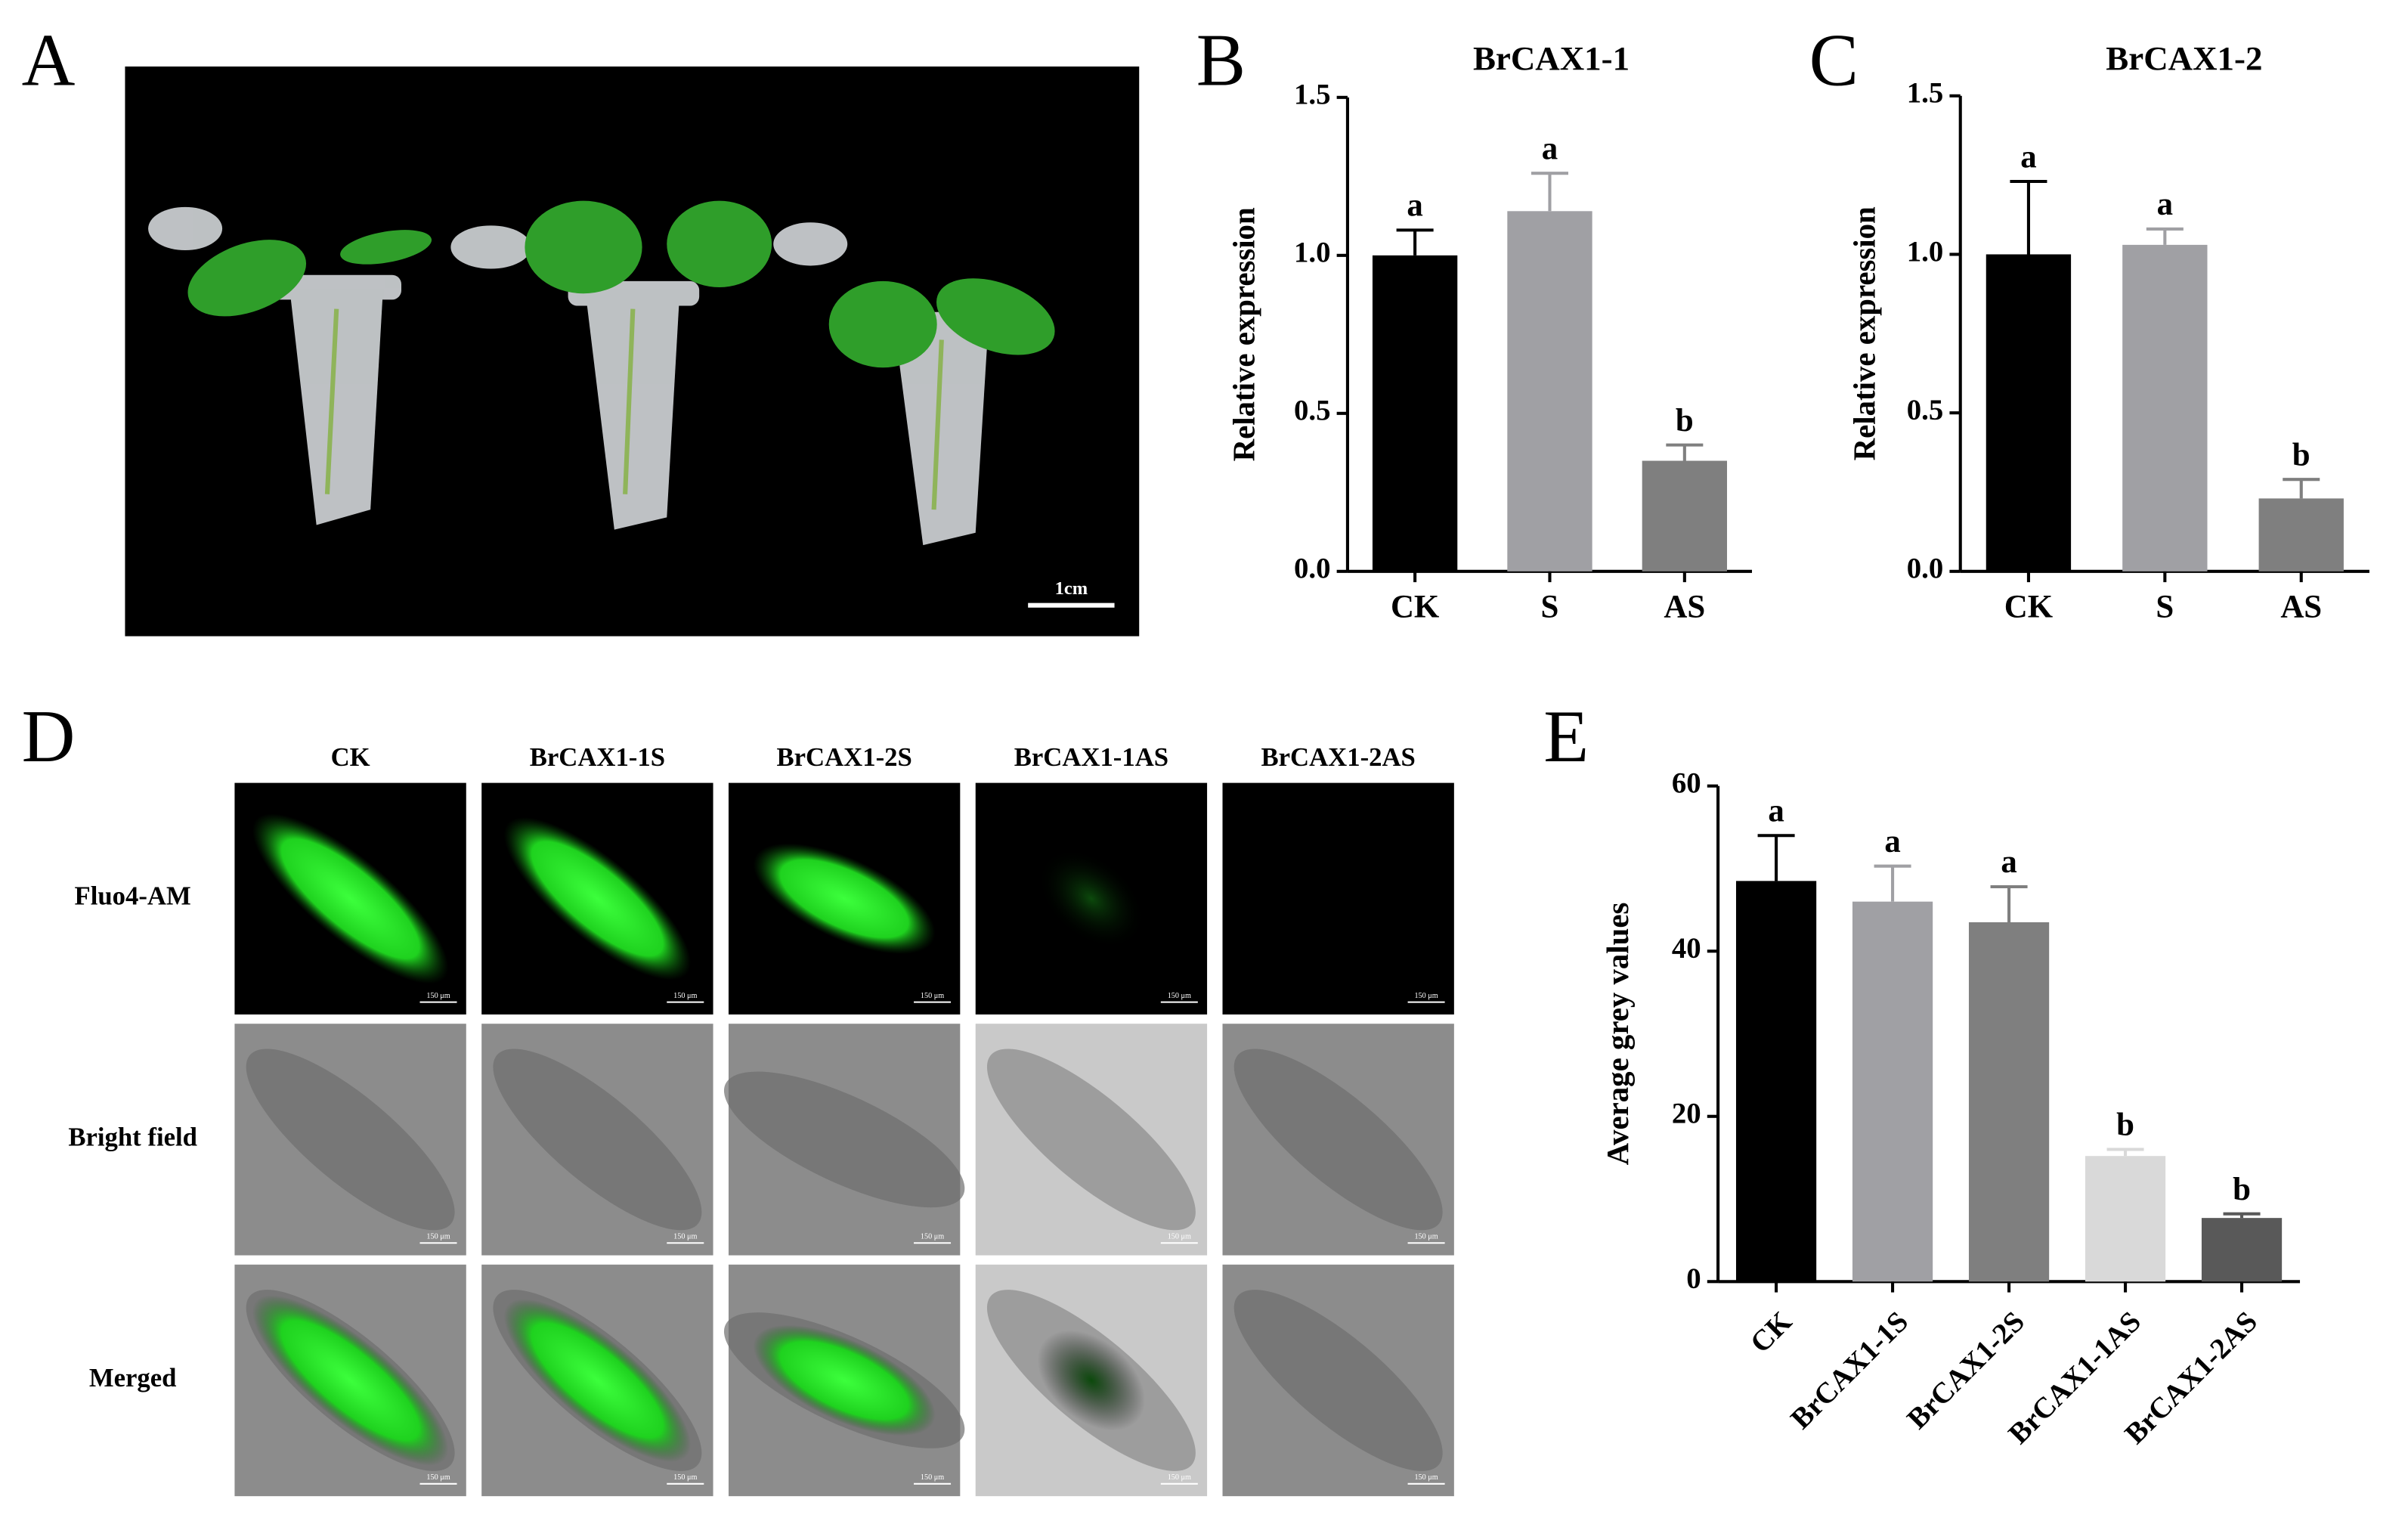 The height and width of the screenshot is (1521, 2408). What do you see at coordinates (1686, 783) in the screenshot?
I see `y-tick-label: 60` at bounding box center [1686, 783].